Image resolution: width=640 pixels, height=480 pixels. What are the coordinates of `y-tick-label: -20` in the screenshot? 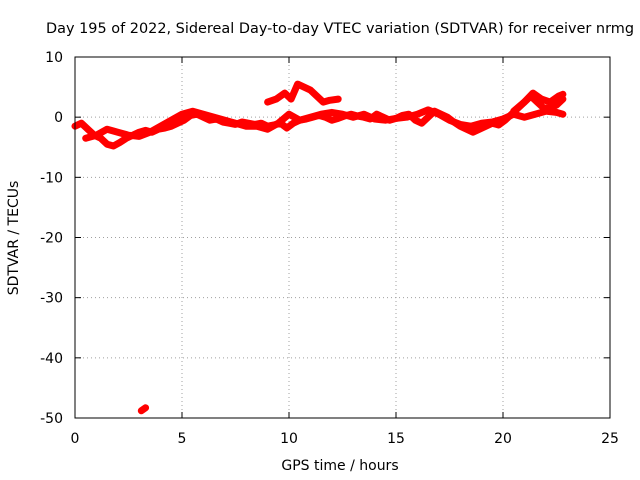 It's located at (51, 239).